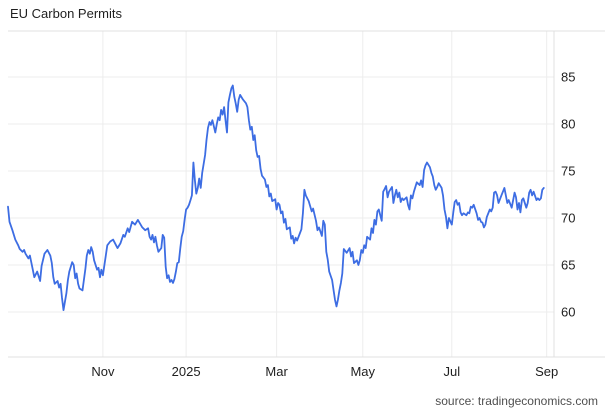  Describe the element at coordinates (276, 371) in the screenshot. I see `x-axis-label: Mar` at that location.